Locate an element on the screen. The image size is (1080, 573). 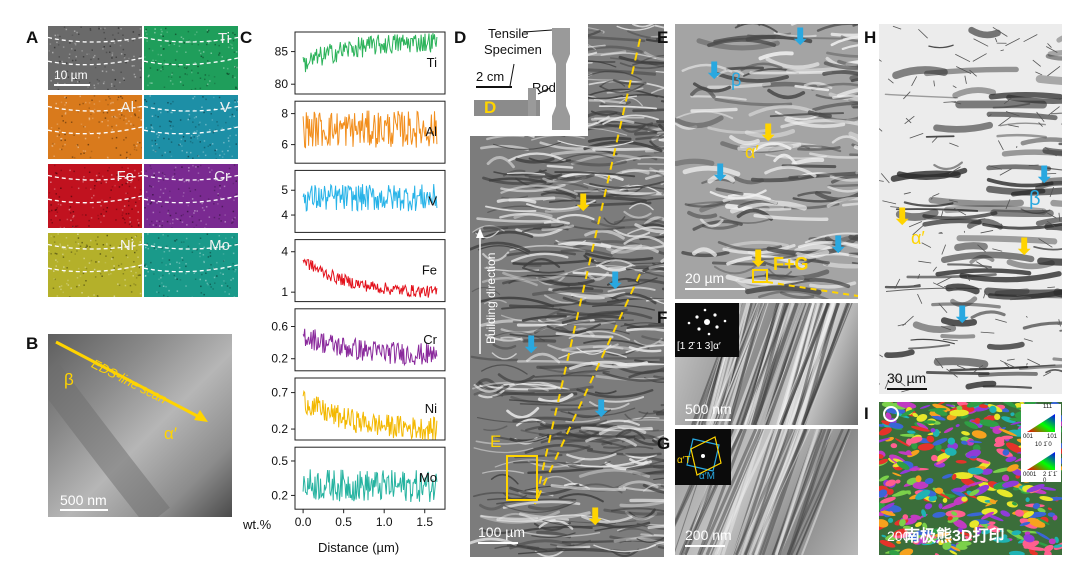
panel-g-scale-bar is located at coordinates (705, 546).